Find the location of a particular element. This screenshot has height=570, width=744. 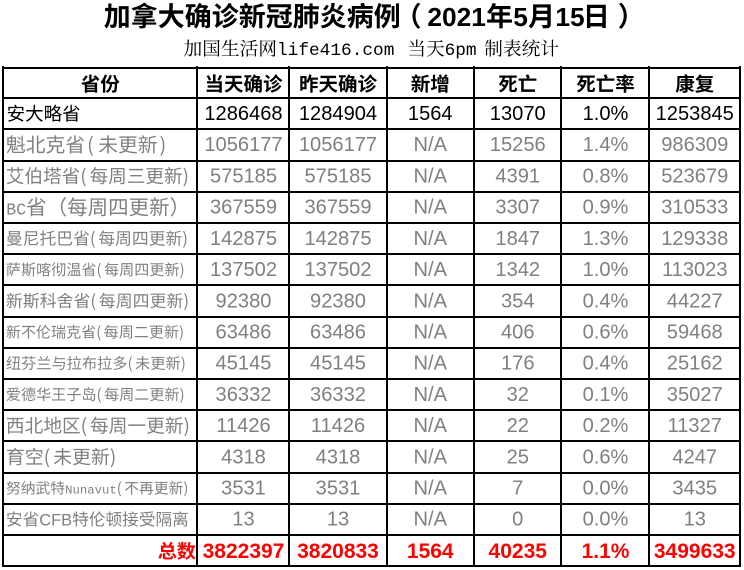

svg-text: 176 is located at coordinates (518, 364).